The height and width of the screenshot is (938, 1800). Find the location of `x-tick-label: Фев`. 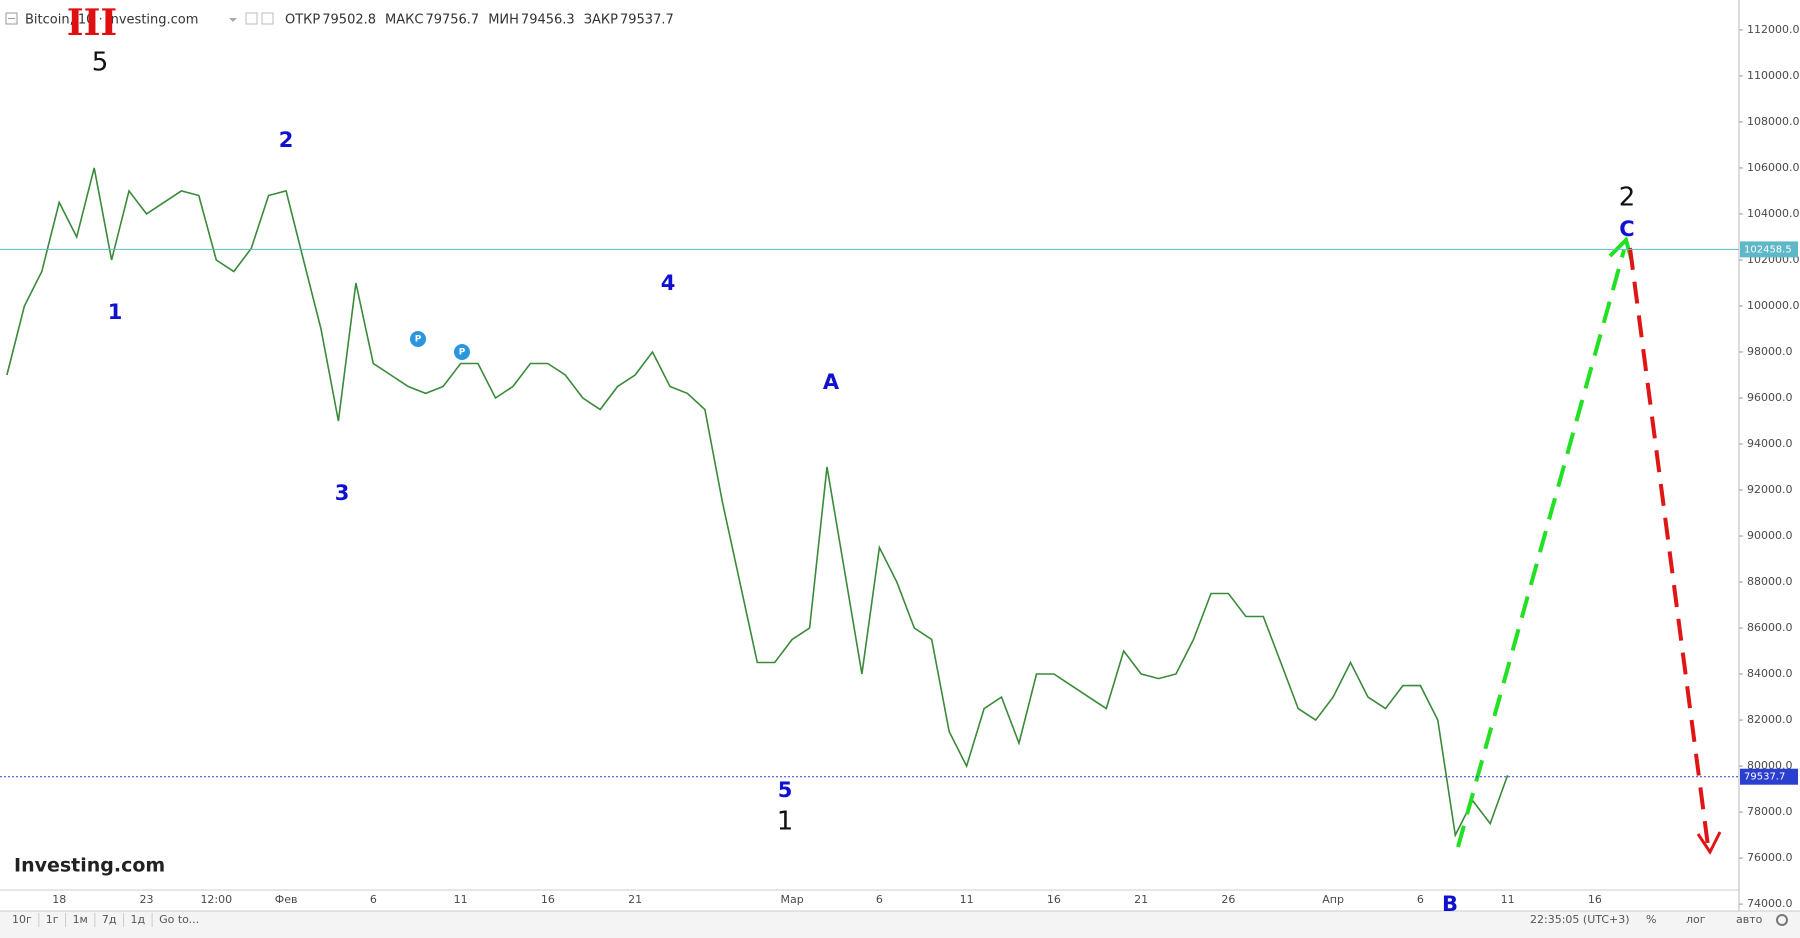

x-tick-label: Фев is located at coordinates (286, 899).